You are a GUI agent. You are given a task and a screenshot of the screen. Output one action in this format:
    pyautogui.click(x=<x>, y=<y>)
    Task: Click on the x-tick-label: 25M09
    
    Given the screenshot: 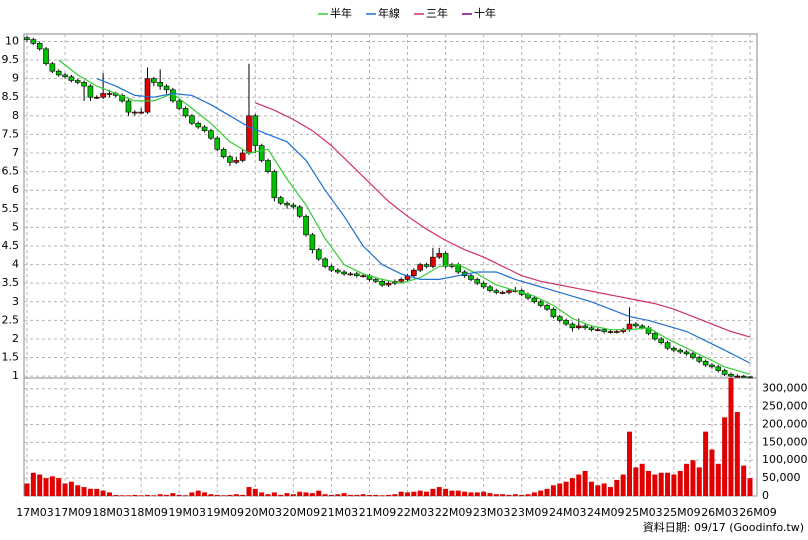 What is the action you would take?
    pyautogui.click(x=682, y=512)
    